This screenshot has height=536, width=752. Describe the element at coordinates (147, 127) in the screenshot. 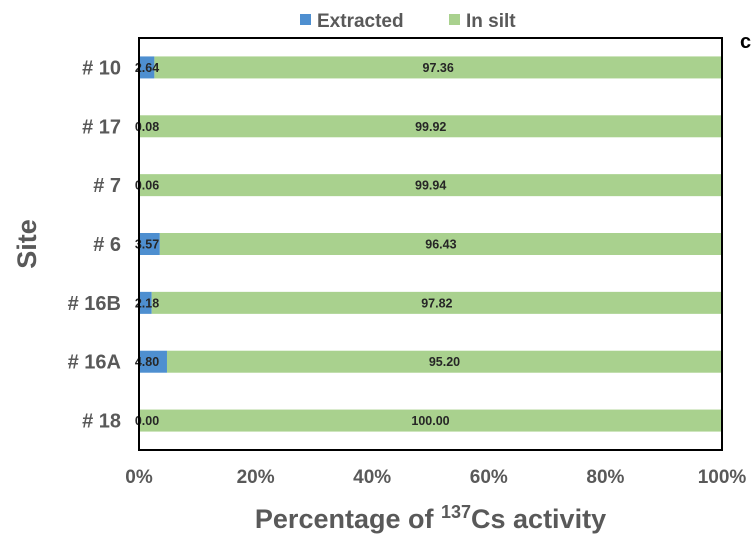

I see `data-label-extracted: 0.08` at that location.